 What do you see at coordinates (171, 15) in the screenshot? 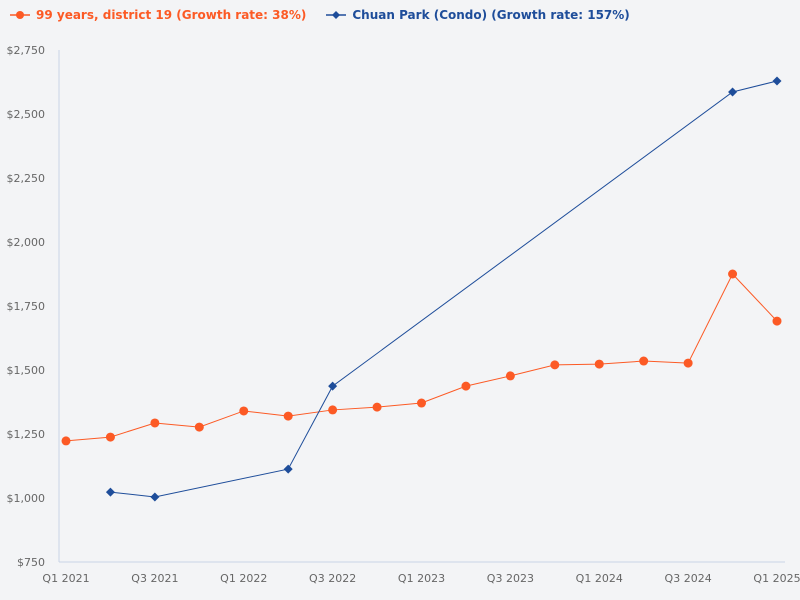
I see `legend-label: 99 years, district 19 (Growth rate: 38%)` at bounding box center [171, 15].